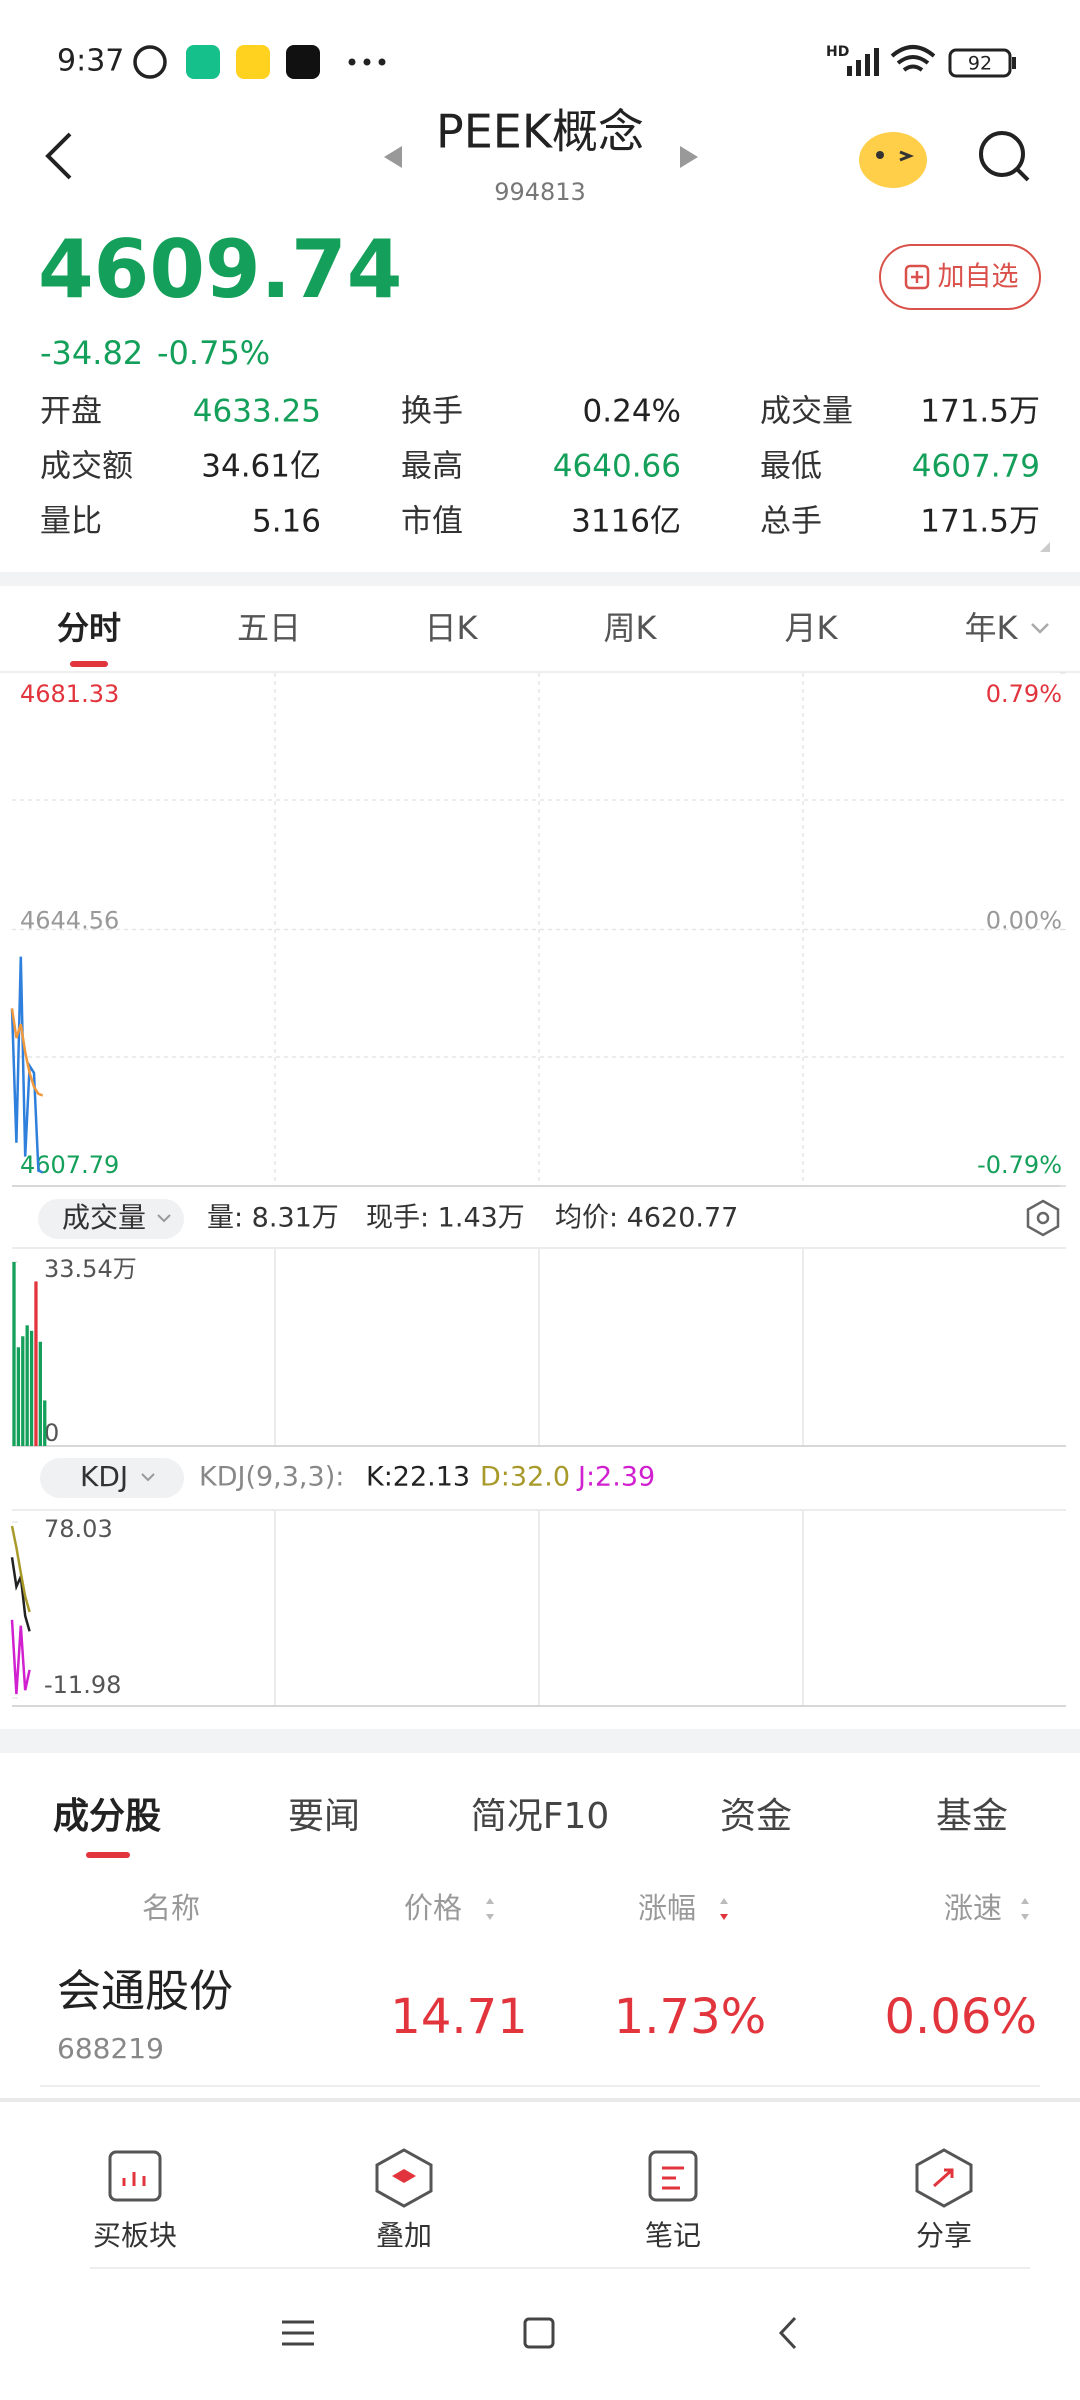 The image size is (1080, 2400). Describe the element at coordinates (135, 2235) in the screenshot. I see `toolbar-label: 买板块` at that location.